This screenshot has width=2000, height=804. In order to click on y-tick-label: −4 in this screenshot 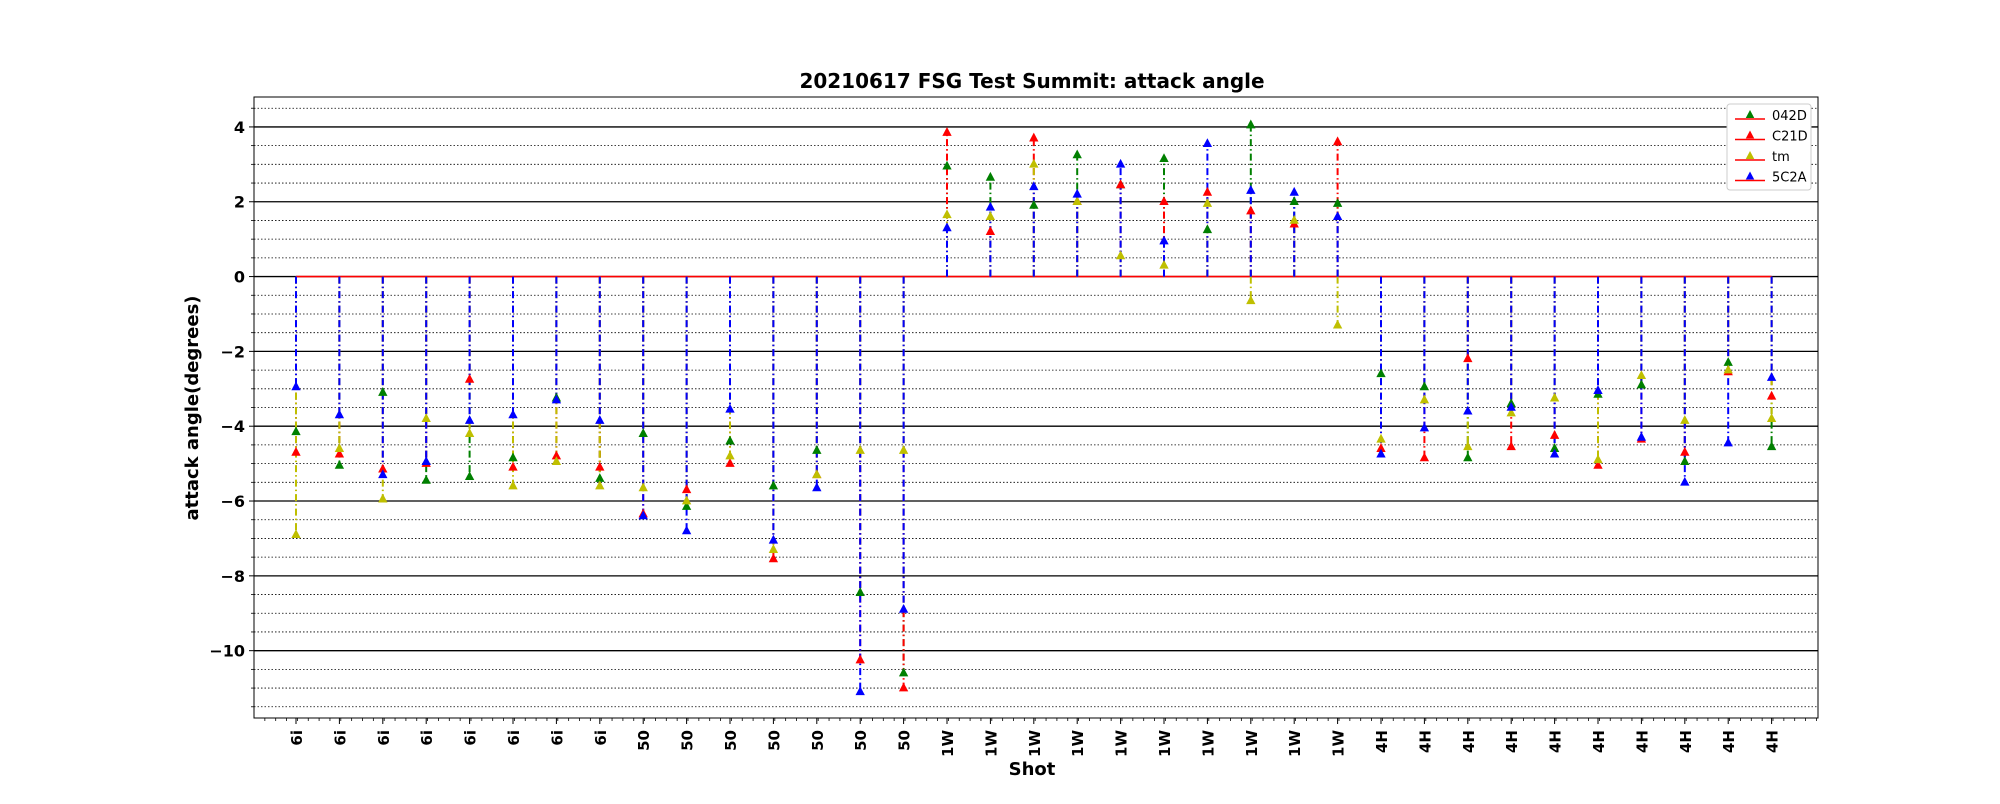, I will do `click(232, 426)`.